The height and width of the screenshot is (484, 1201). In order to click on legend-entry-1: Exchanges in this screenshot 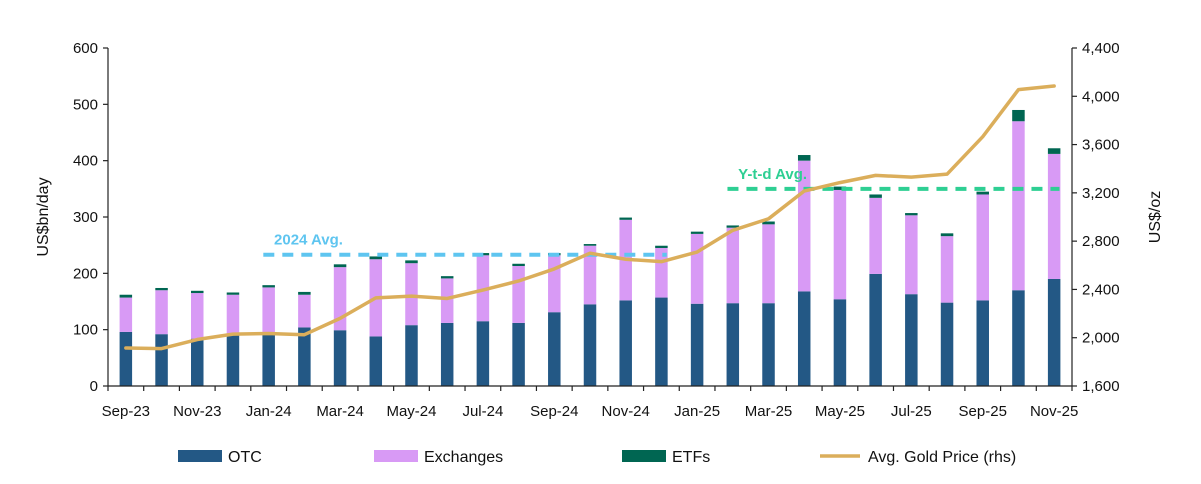, I will do `click(438, 457)`.